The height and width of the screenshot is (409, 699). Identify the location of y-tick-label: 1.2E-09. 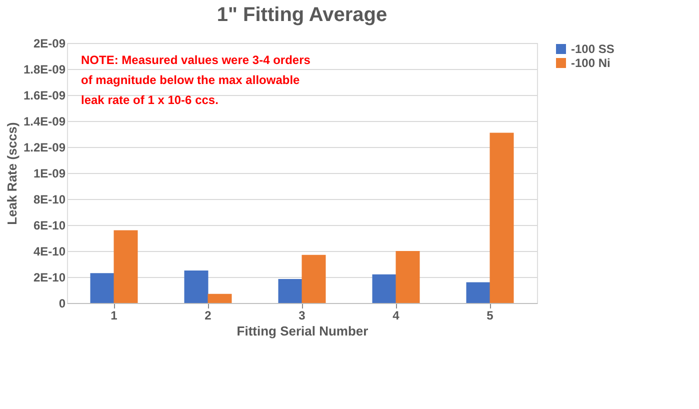
(44, 147).